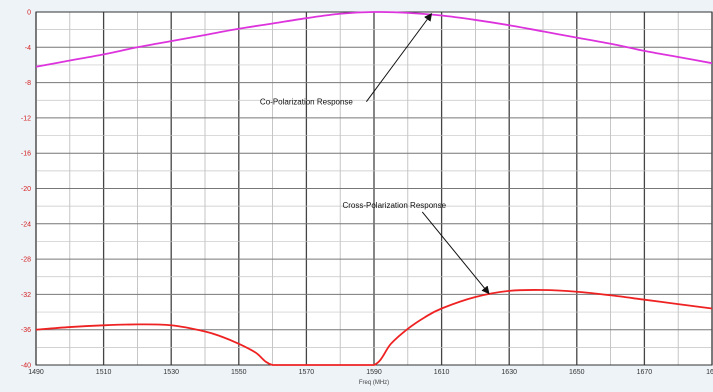 The width and height of the screenshot is (713, 392). Describe the element at coordinates (26, 154) in the screenshot. I see `y-tick-label: -16` at that location.